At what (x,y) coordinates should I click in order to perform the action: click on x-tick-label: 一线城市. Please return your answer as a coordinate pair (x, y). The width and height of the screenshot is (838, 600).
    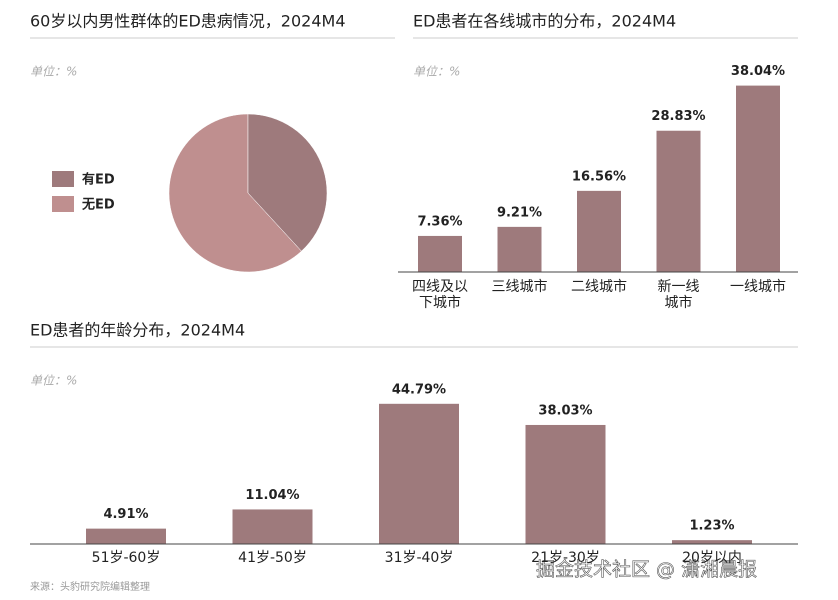
    Looking at the image, I should click on (758, 287).